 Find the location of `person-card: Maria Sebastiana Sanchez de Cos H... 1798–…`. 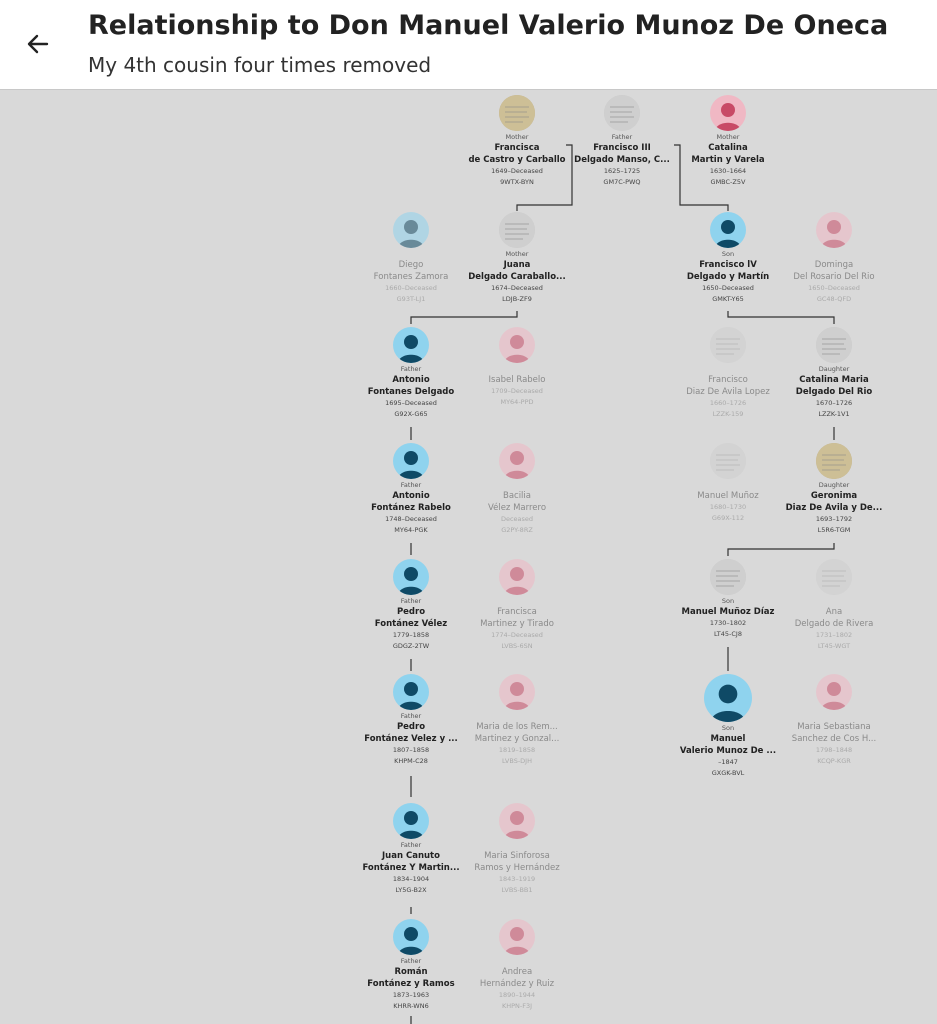

person-card: Maria Sebastiana Sanchez de Cos H... 1798–… is located at coordinates (834, 720).